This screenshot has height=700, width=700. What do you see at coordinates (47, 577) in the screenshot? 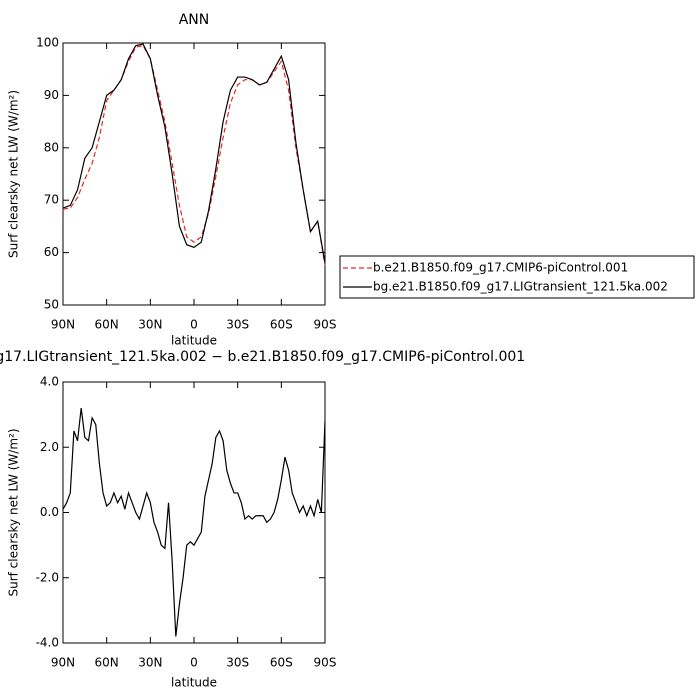
I see `y-tick-label: -2.0` at bounding box center [47, 577].